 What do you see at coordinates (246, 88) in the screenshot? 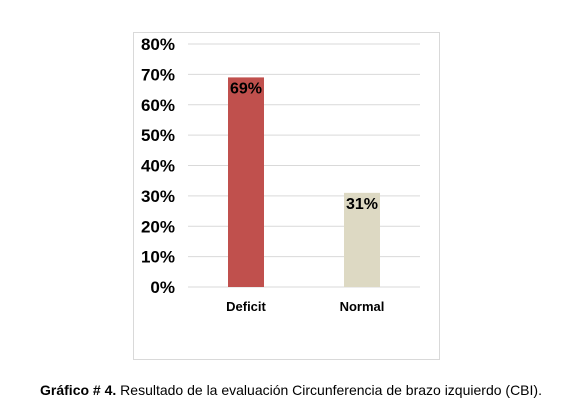
I see `data-label: 69%` at bounding box center [246, 88].